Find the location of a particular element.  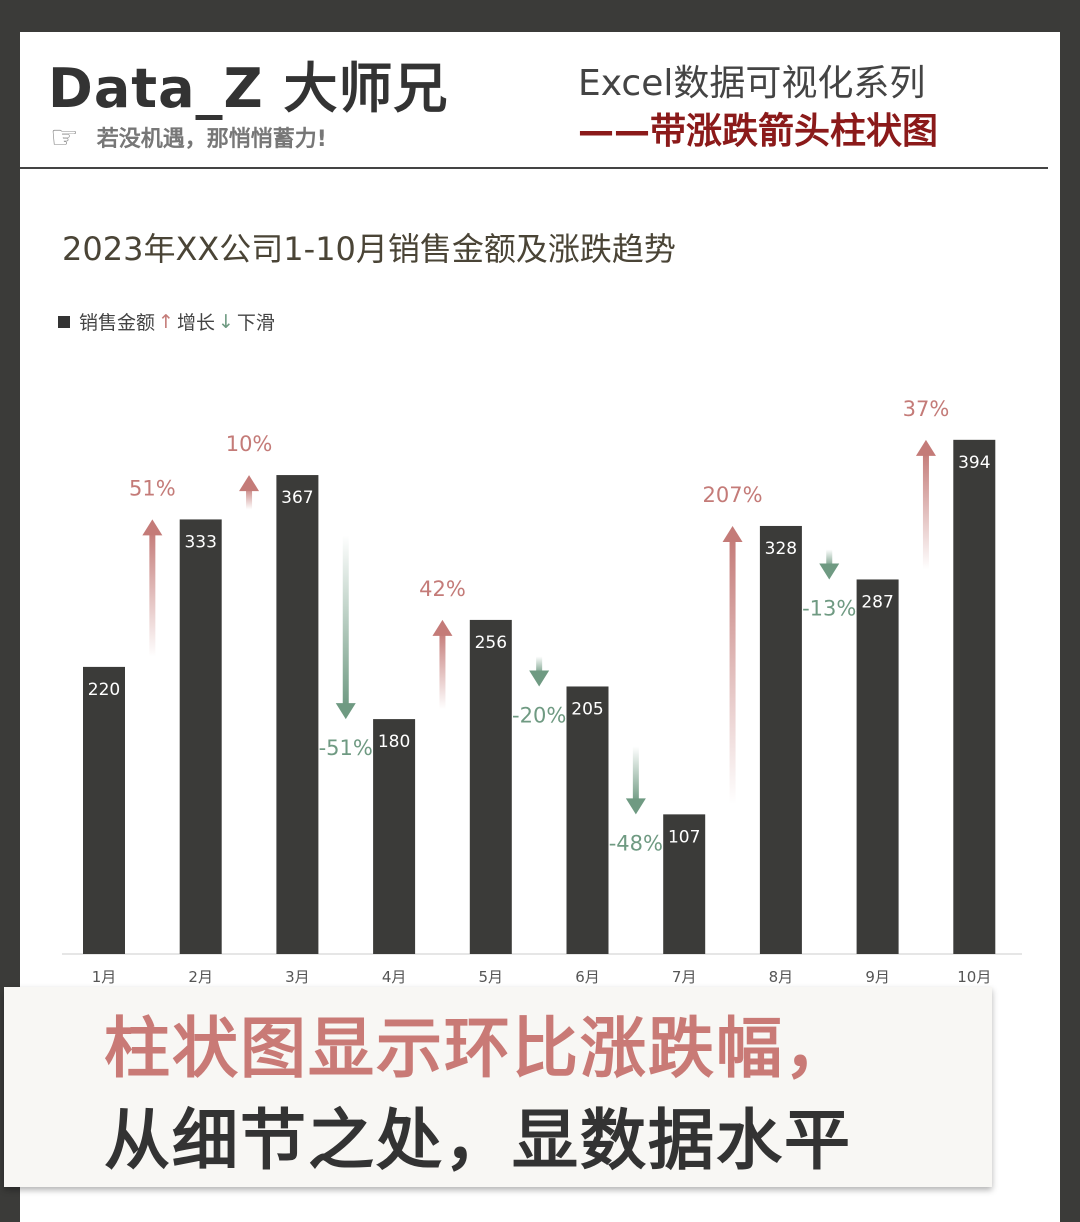

data-label: 333 is located at coordinates (200, 542).